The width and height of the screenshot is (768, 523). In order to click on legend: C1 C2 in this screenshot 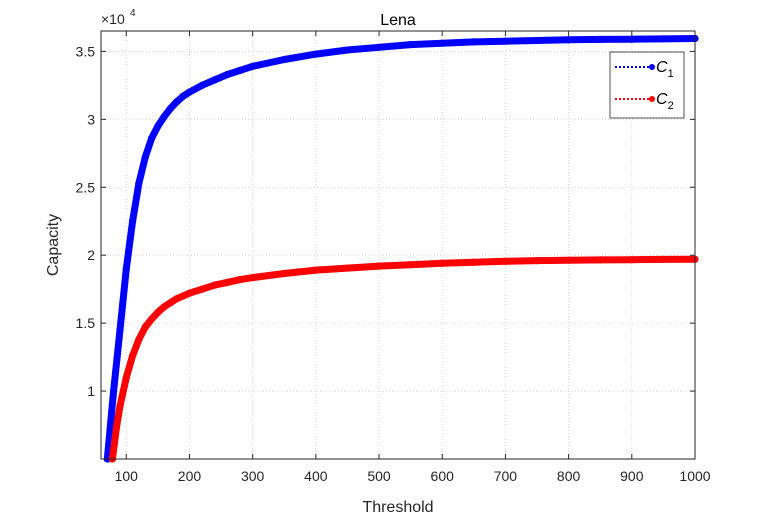, I will do `click(647, 85)`.